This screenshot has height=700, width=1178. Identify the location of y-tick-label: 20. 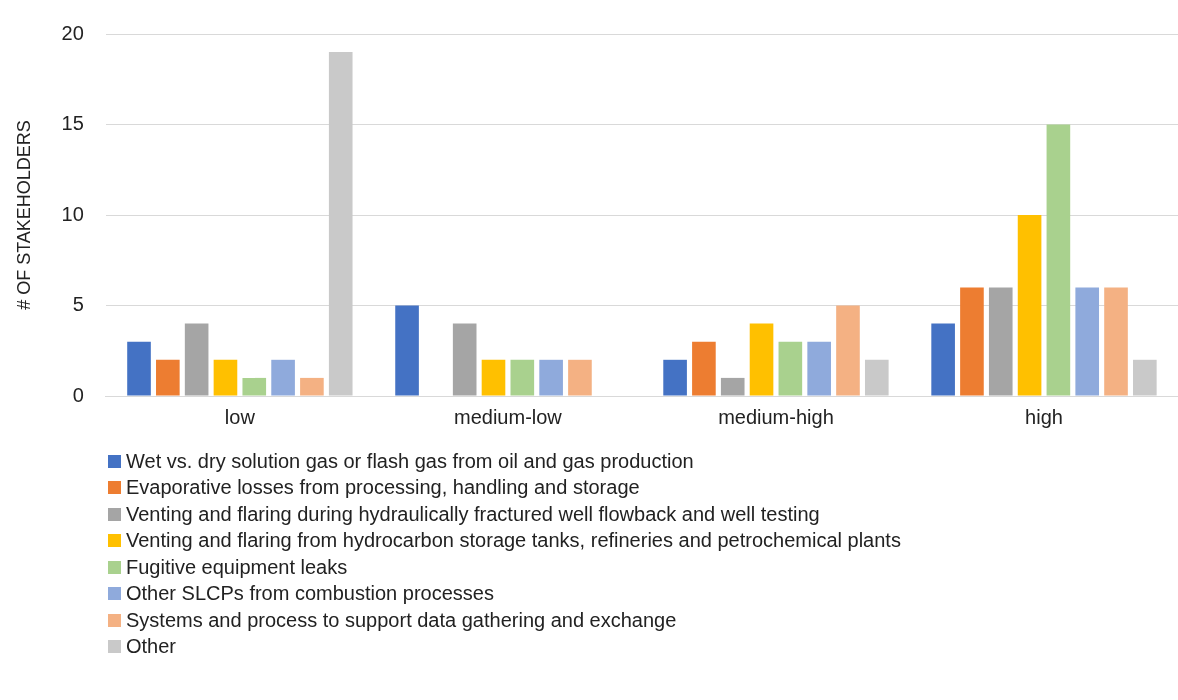
(72, 32).